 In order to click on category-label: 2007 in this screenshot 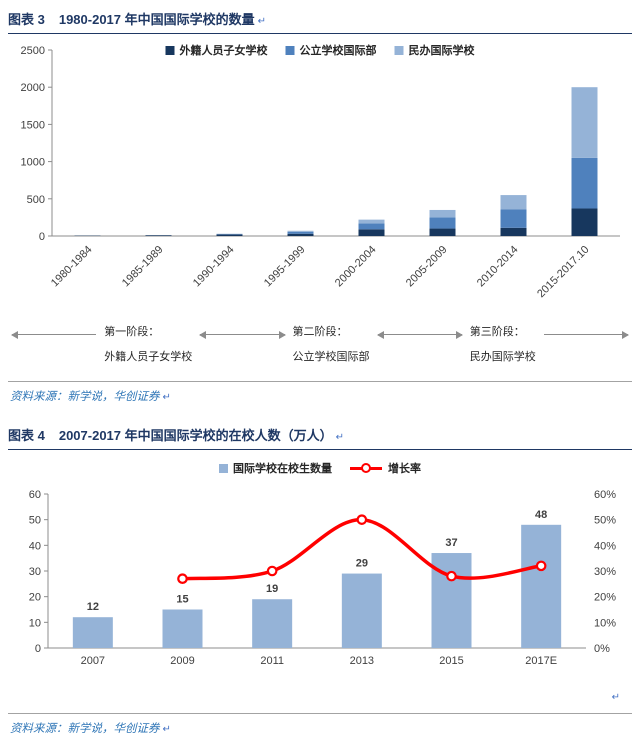, I will do `click(93, 661)`.